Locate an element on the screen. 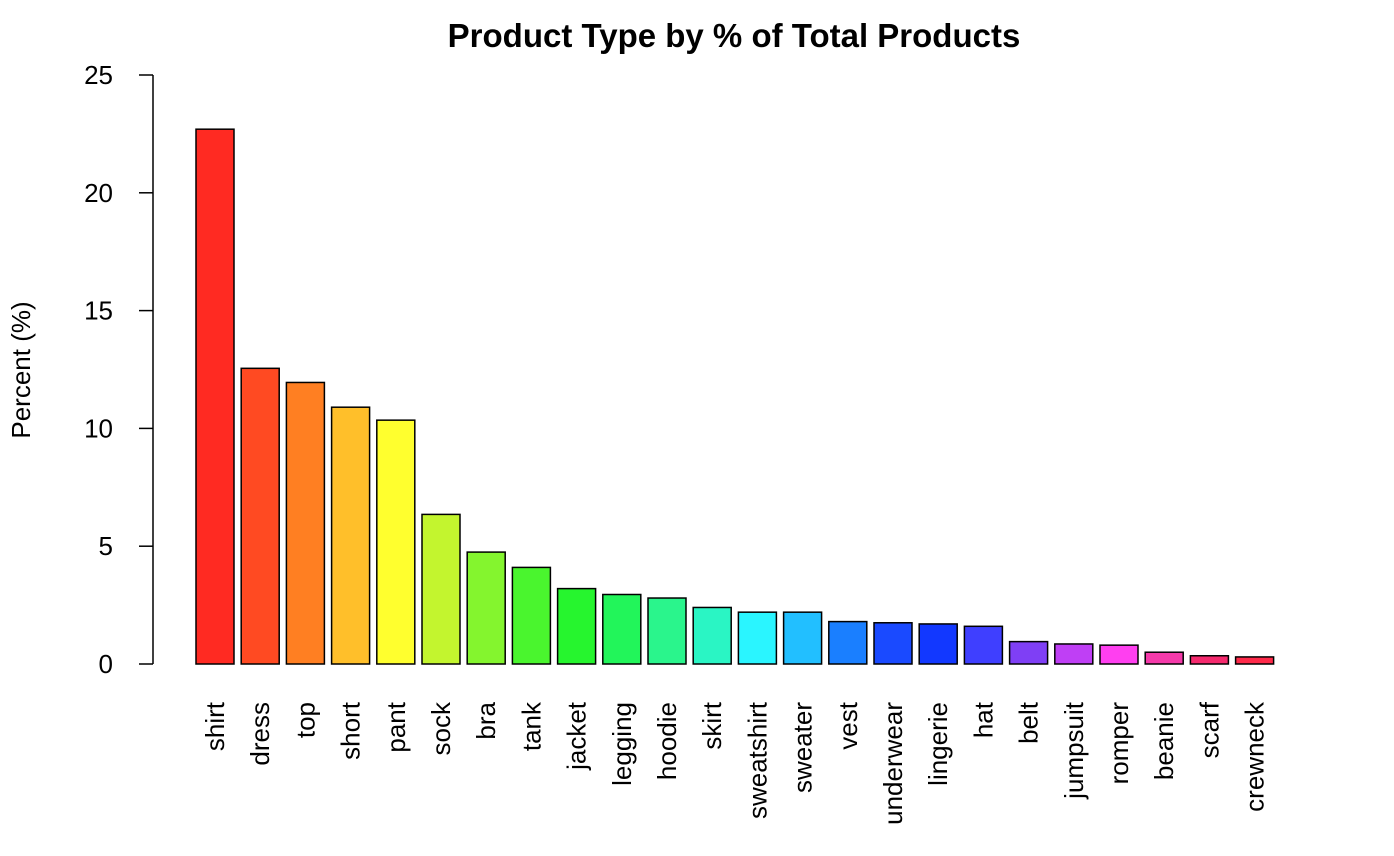 The width and height of the screenshot is (1394, 856). x-tick-label-jumpsuit: jumpsuit is located at coordinates (1074, 750).